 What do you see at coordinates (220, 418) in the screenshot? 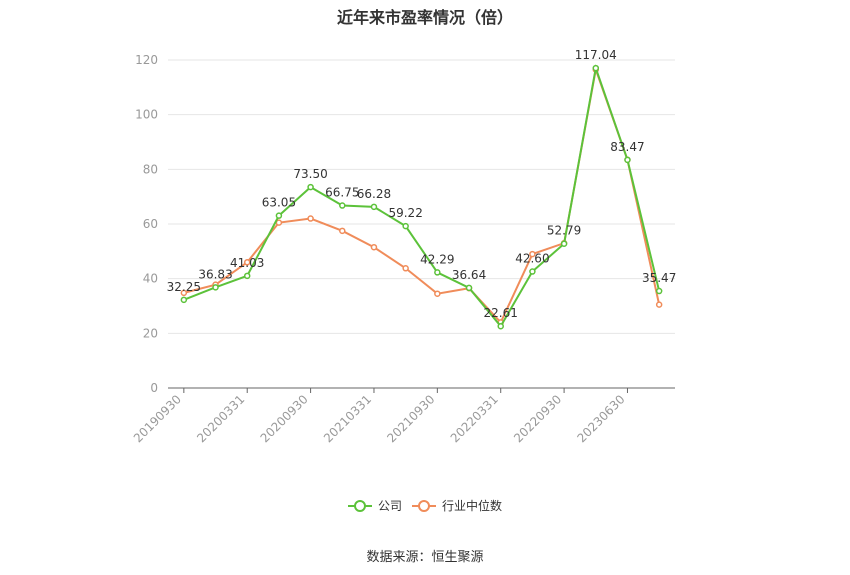
I see `x-tick-label: 20200331` at bounding box center [220, 418].